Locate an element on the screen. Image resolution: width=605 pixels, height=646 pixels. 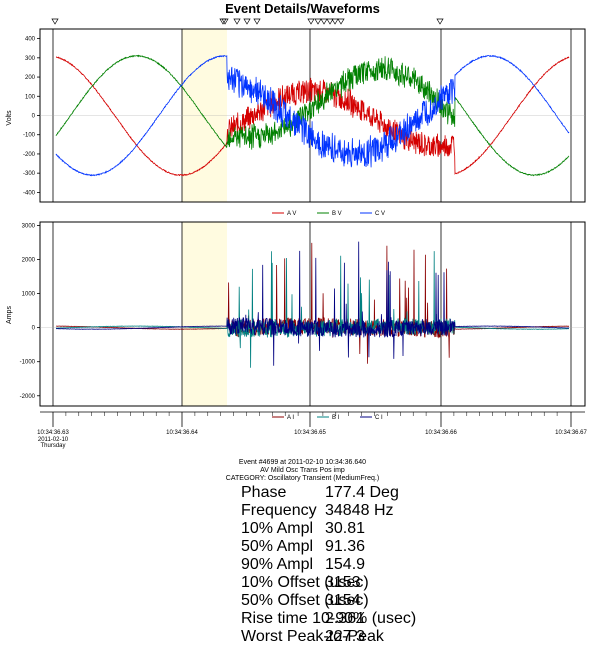
current-ytick-label-5: 3000 is located at coordinates (29, 226).